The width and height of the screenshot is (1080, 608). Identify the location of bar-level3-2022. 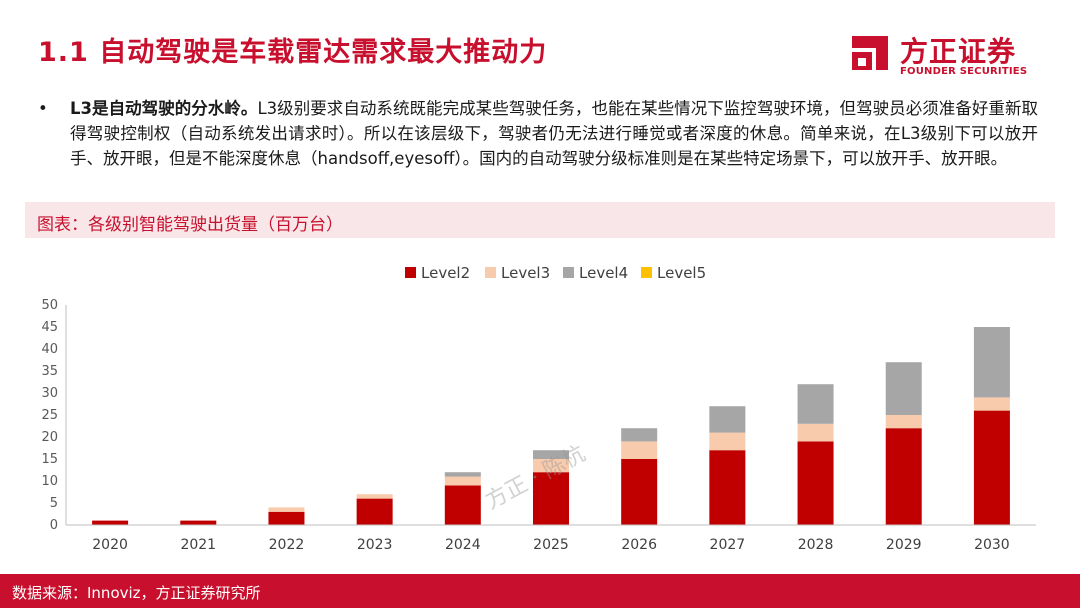
(286, 509).